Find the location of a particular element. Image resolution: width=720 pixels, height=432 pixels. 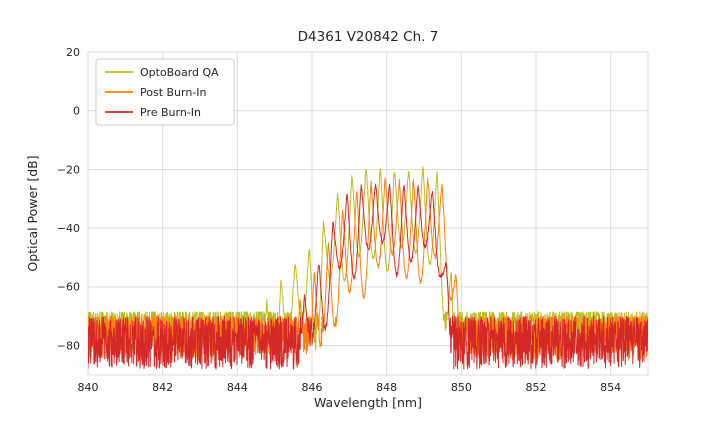

legend-label: Post Burn-In is located at coordinates (173, 92).